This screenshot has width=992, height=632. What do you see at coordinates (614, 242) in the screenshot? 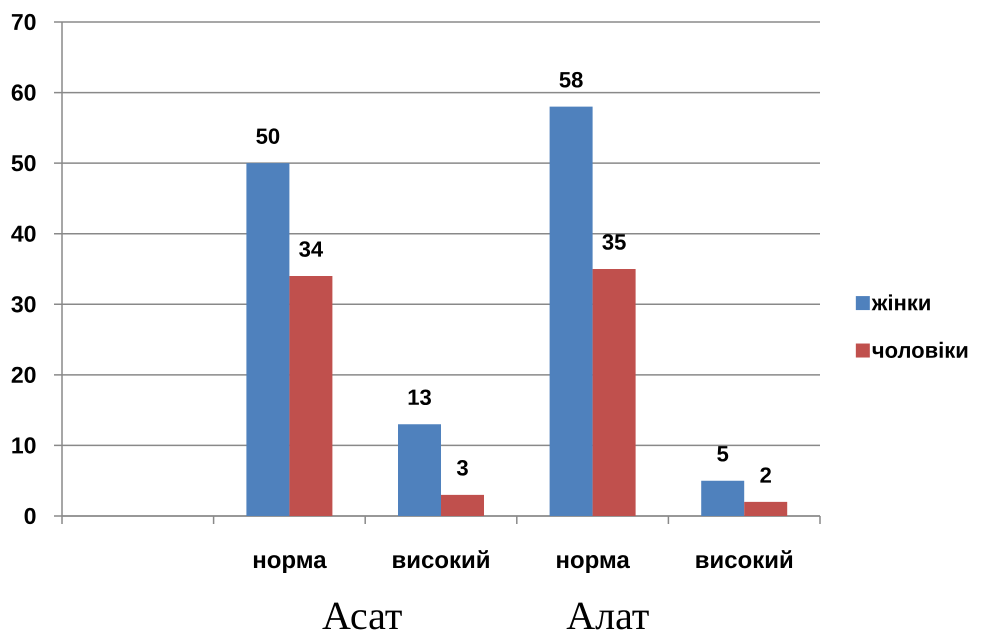
I see `data-label: 35` at bounding box center [614, 242].